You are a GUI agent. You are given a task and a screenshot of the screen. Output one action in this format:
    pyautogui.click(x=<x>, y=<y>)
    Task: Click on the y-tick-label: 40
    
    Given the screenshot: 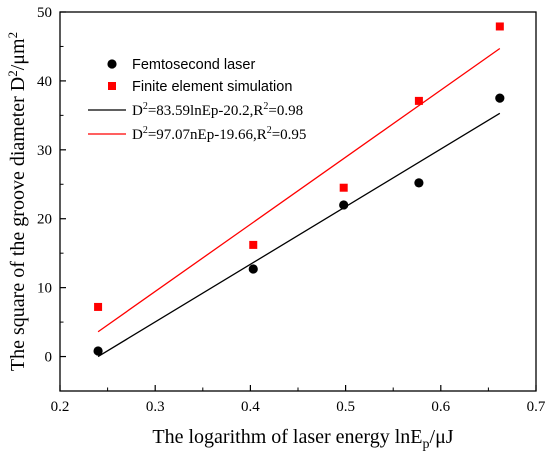 What is the action you would take?
    pyautogui.click(x=44, y=82)
    